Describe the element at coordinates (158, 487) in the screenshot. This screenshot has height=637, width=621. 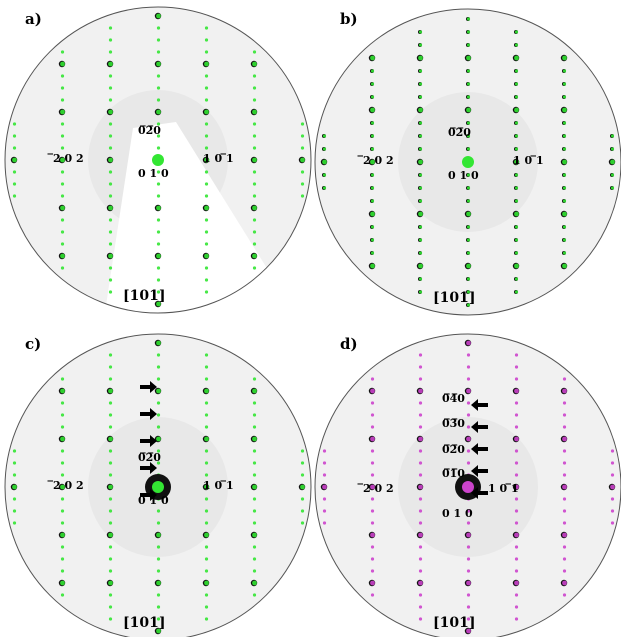
I see `central-spot` at that location.